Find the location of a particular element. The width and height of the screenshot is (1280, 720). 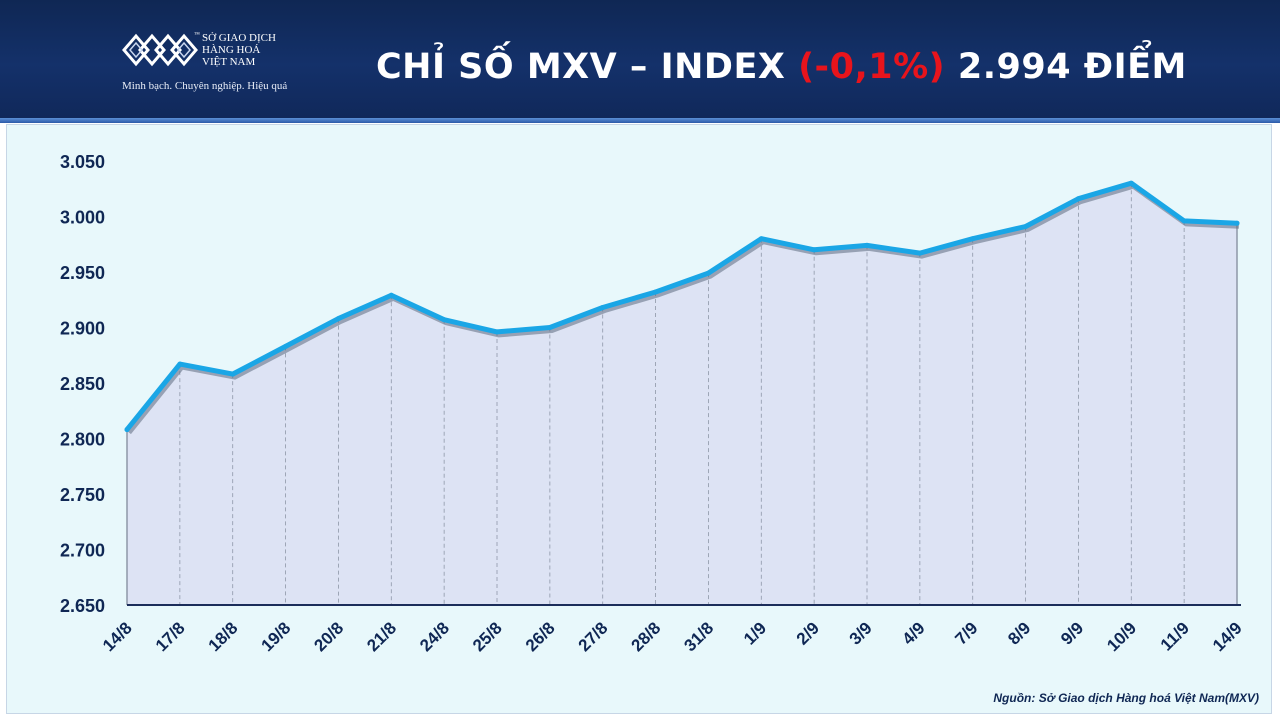

x-tick-label: 11/9 is located at coordinates (1175, 636).